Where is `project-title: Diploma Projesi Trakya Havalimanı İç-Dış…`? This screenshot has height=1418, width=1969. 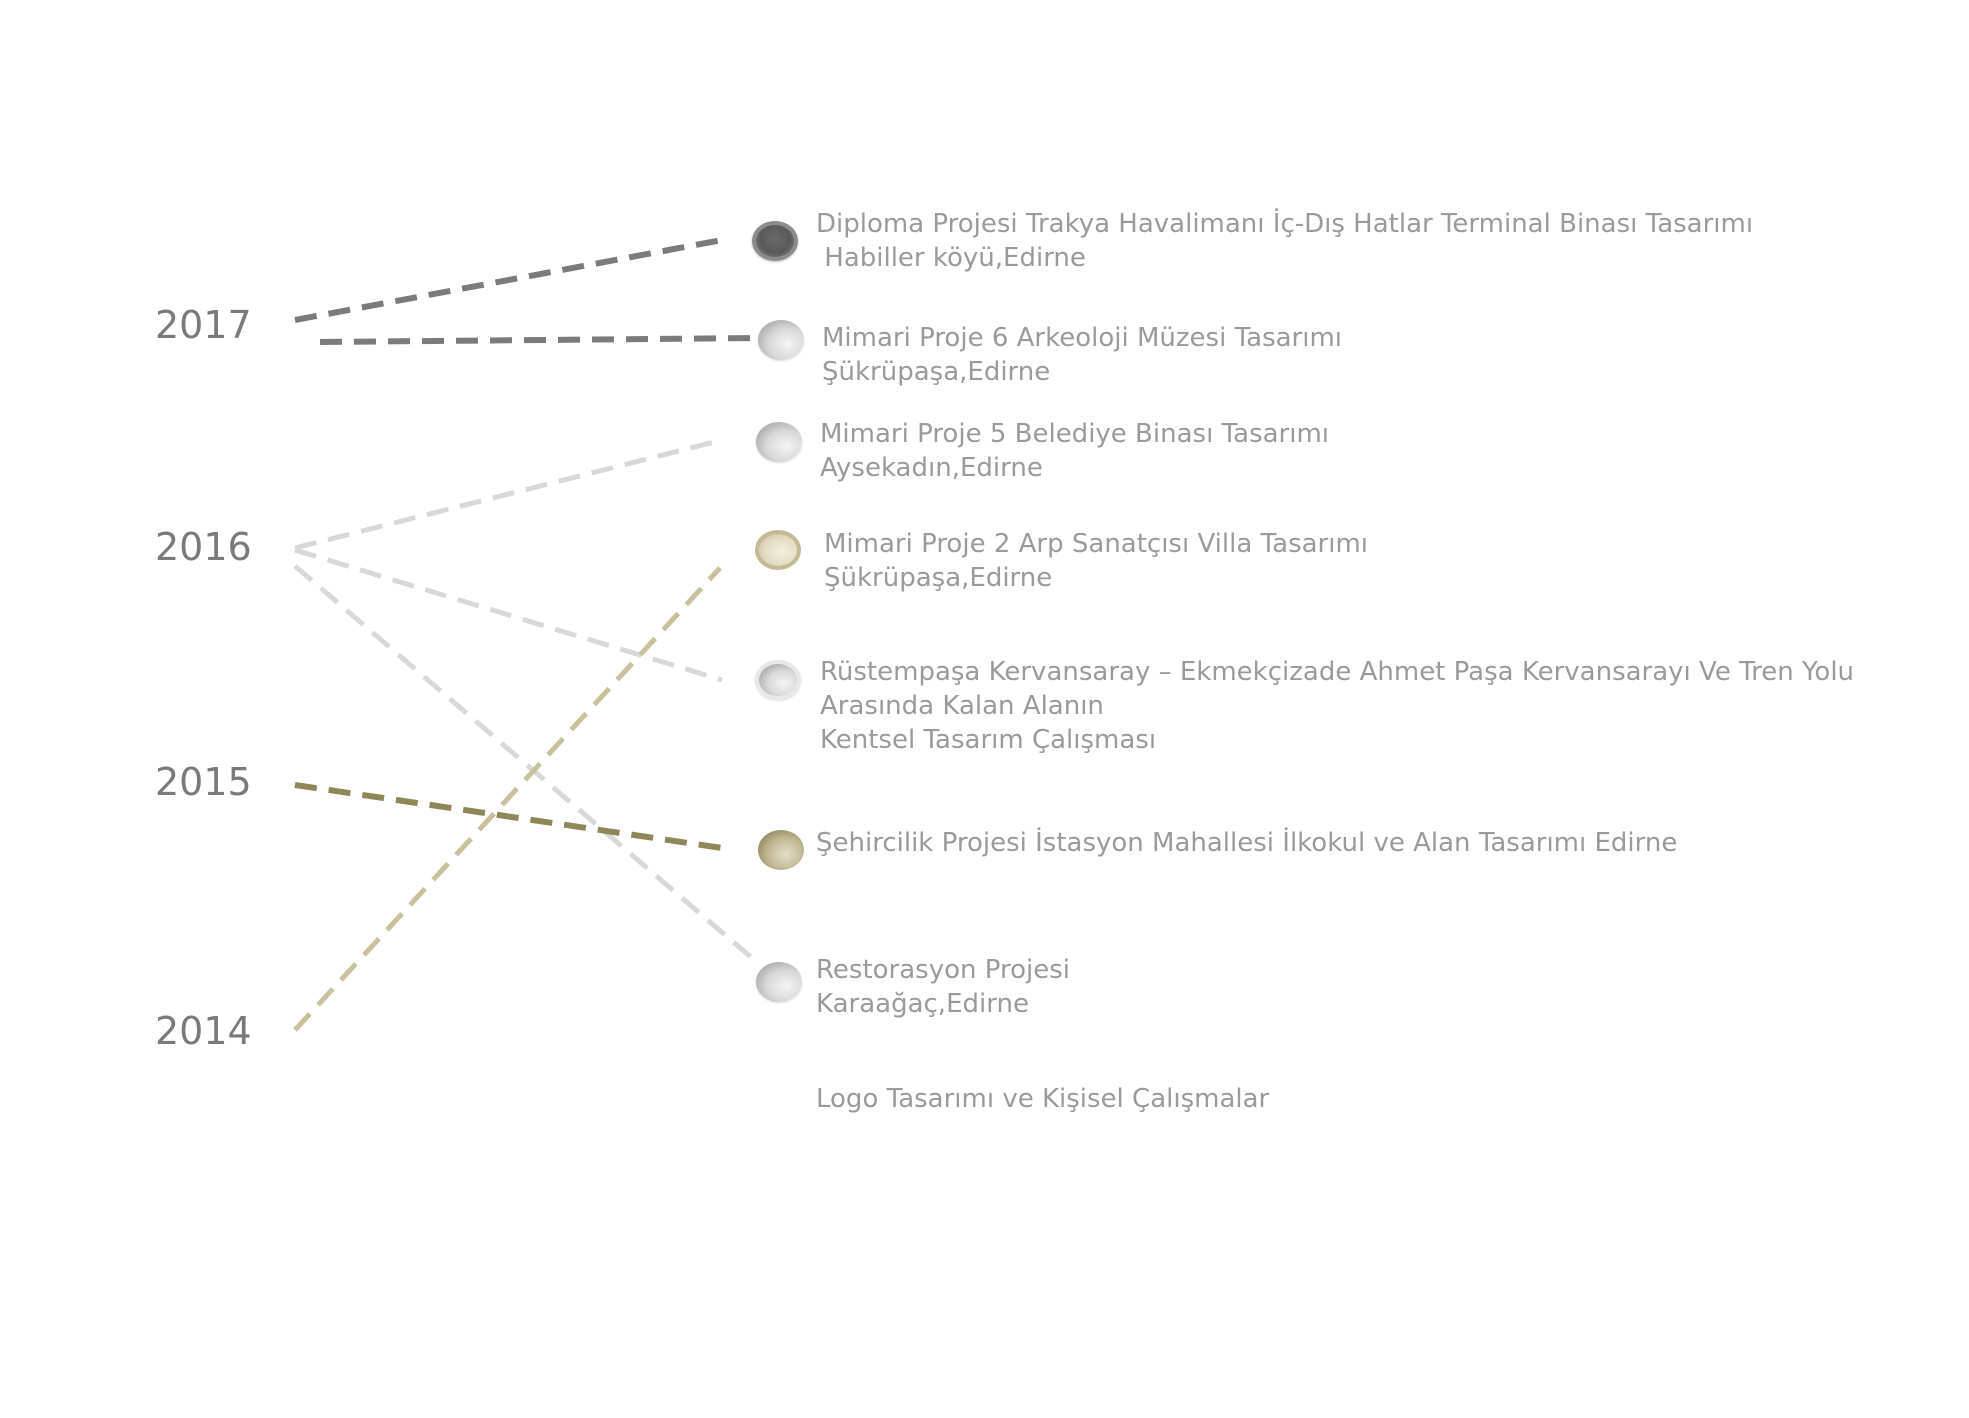 project-title: Diploma Projesi Trakya Havalimanı İç-Dış… is located at coordinates (1285, 224).